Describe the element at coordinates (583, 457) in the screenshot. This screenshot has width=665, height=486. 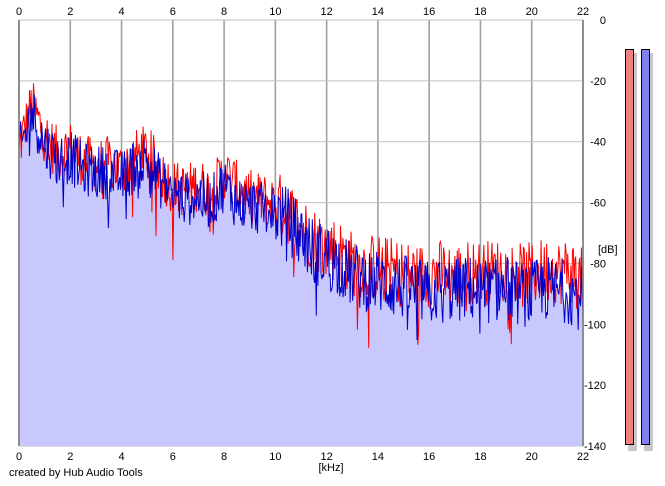
I see `x-tick-label-bottom: 22` at that location.